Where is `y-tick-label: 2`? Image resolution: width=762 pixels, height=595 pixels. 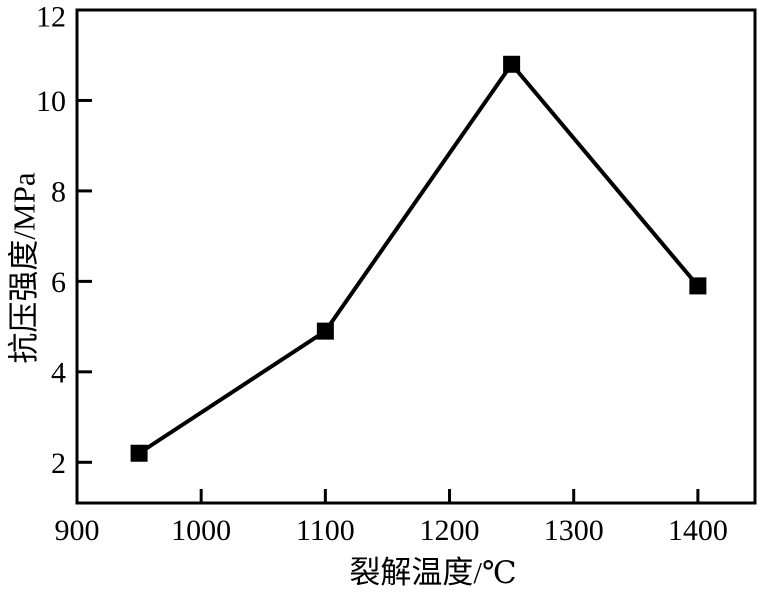
y-tick-label: 2 is located at coordinates (58, 463).